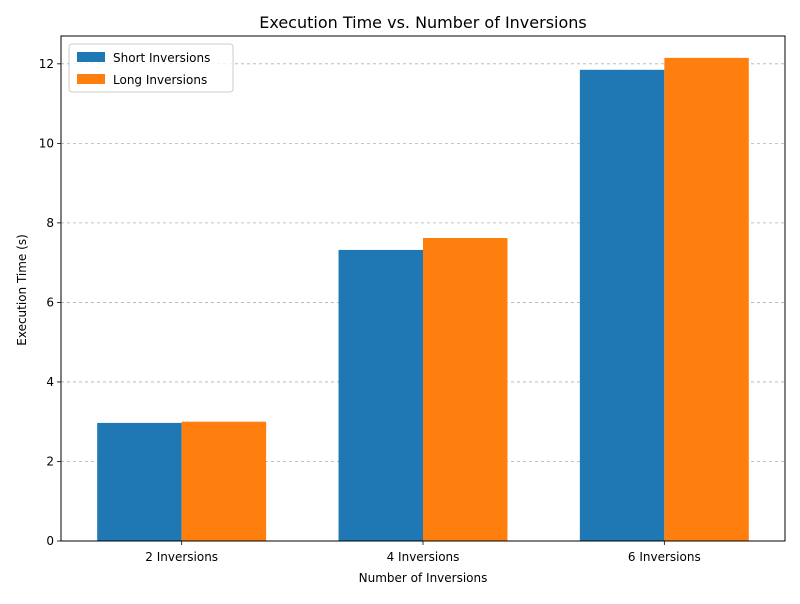 The width and height of the screenshot is (800, 604). Describe the element at coordinates (160, 80) in the screenshot. I see `legend-label: Long Inversions` at that location.